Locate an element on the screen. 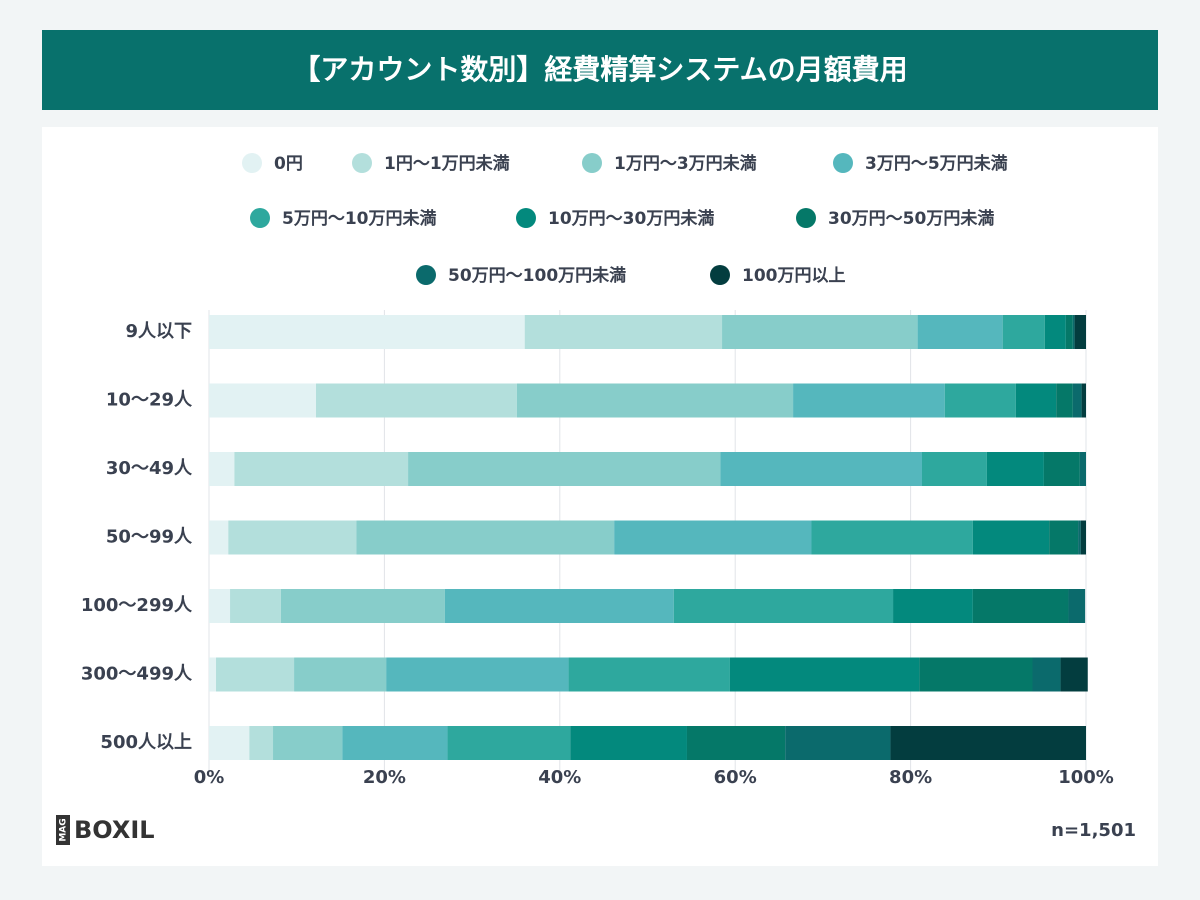 The width and height of the screenshot is (1200, 900). logo-box is located at coordinates (63, 830).